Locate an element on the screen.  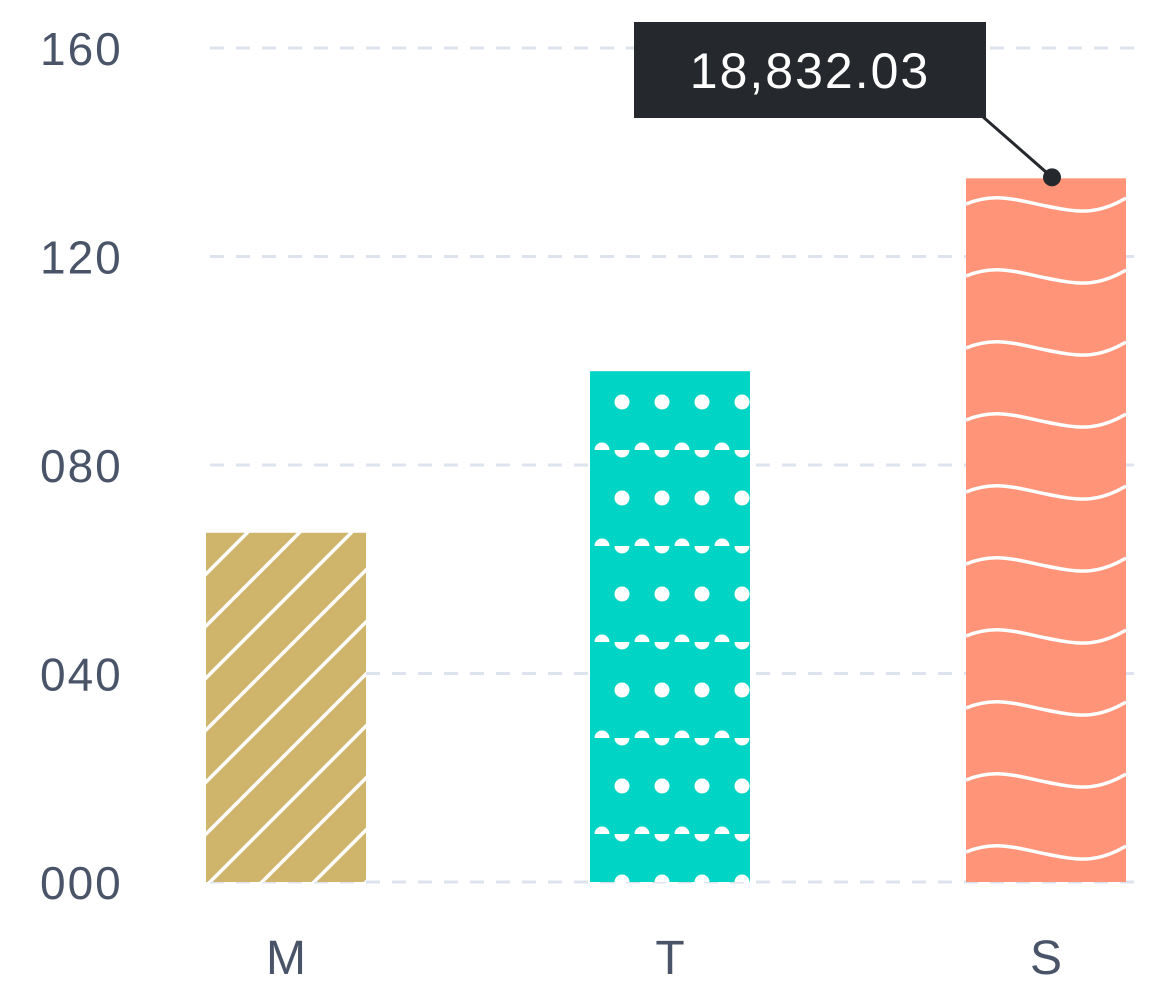
bar-t is located at coordinates (670, 626).